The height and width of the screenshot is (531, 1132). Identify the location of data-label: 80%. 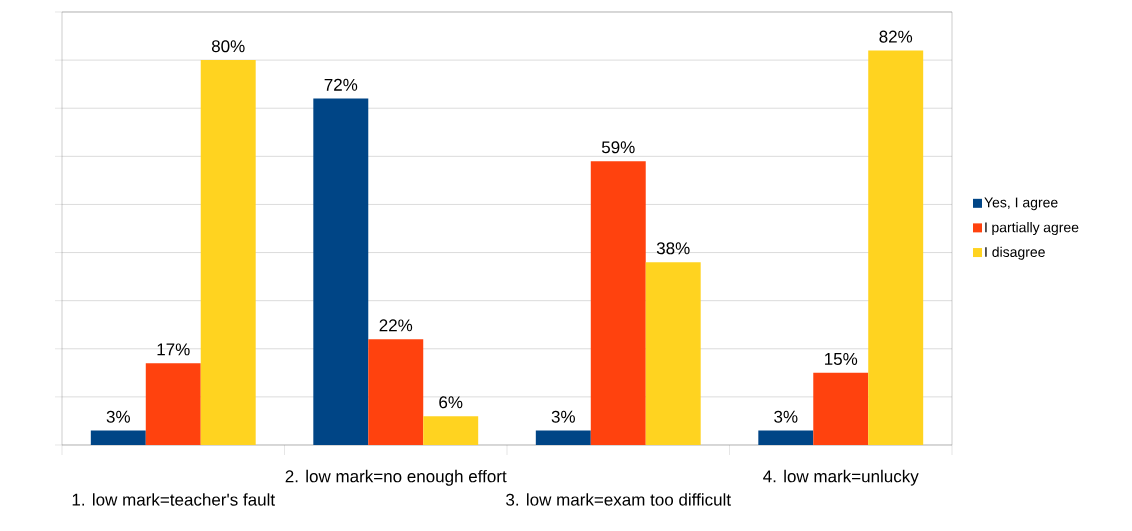
(228, 46).